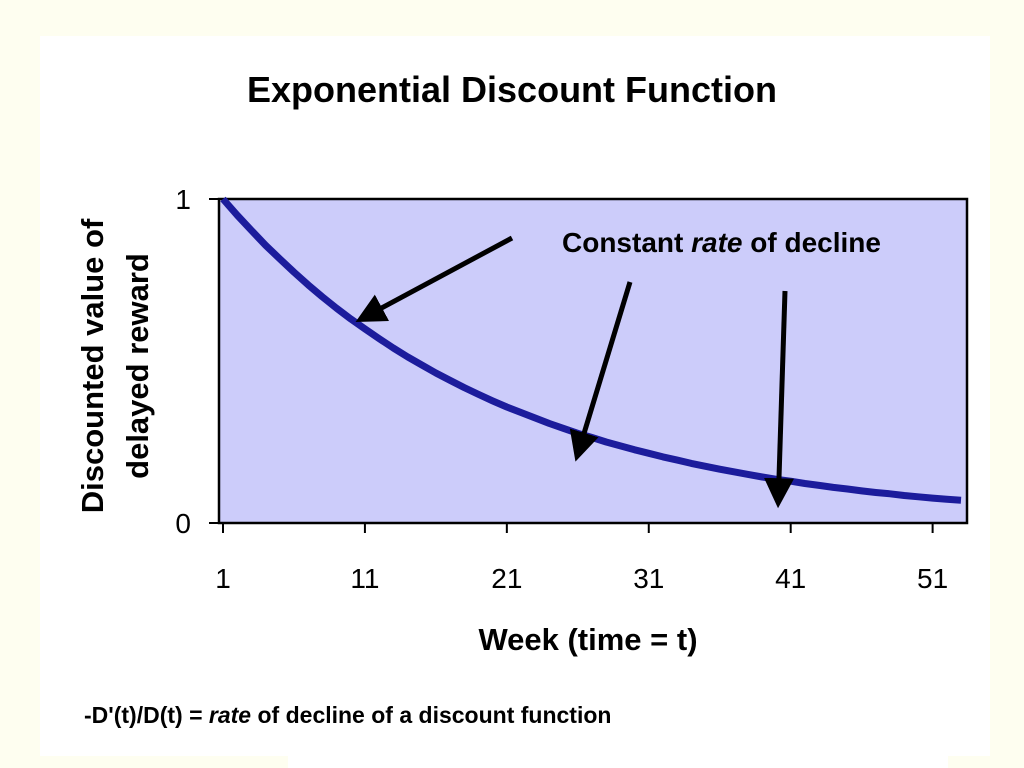 The image size is (1024, 768). Describe the element at coordinates (137, 366) in the screenshot. I see `y-axis-label-line-2: delayed reward` at that location.